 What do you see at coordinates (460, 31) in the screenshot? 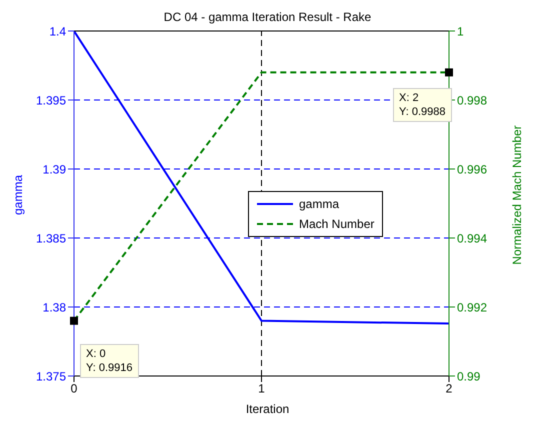
I see `y2-tick-label: 1` at bounding box center [460, 31].